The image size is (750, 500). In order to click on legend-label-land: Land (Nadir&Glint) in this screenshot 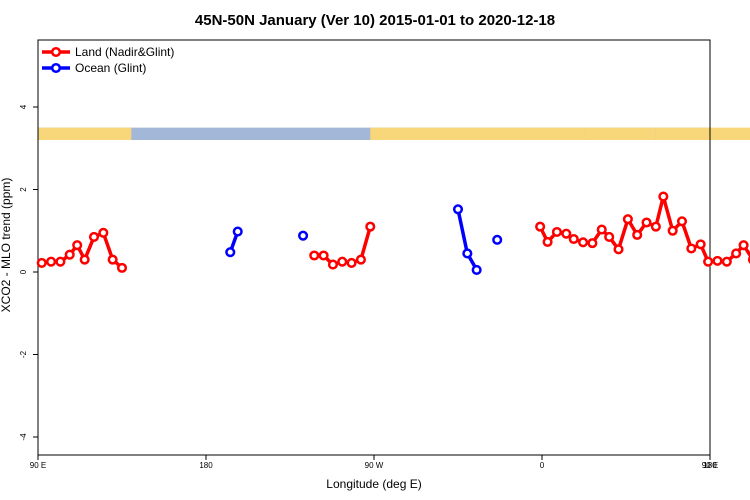, I will do `click(124, 52)`.